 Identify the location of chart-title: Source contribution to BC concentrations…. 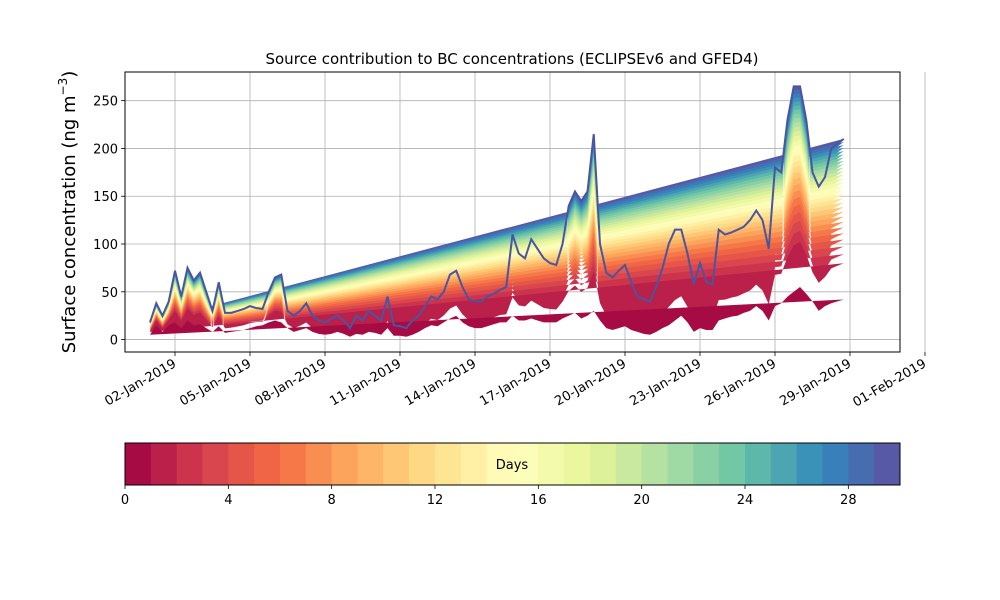
(511, 59).